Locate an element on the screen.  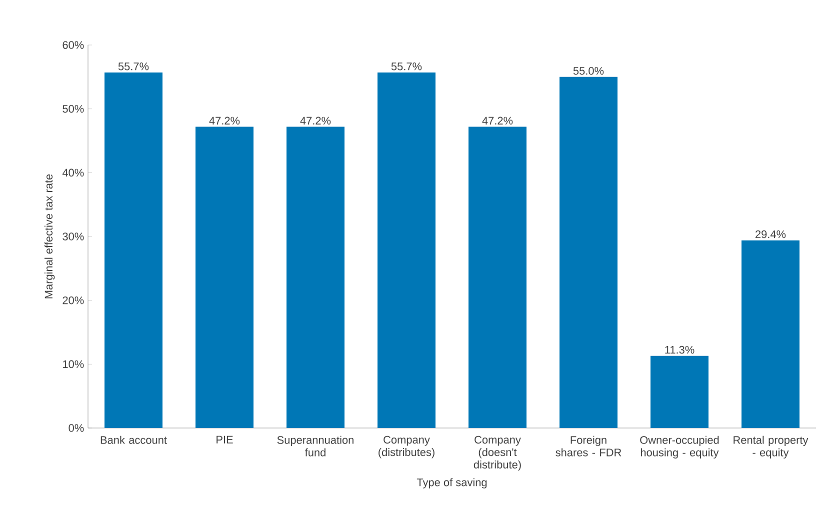
data-label: 29.4% is located at coordinates (771, 234).